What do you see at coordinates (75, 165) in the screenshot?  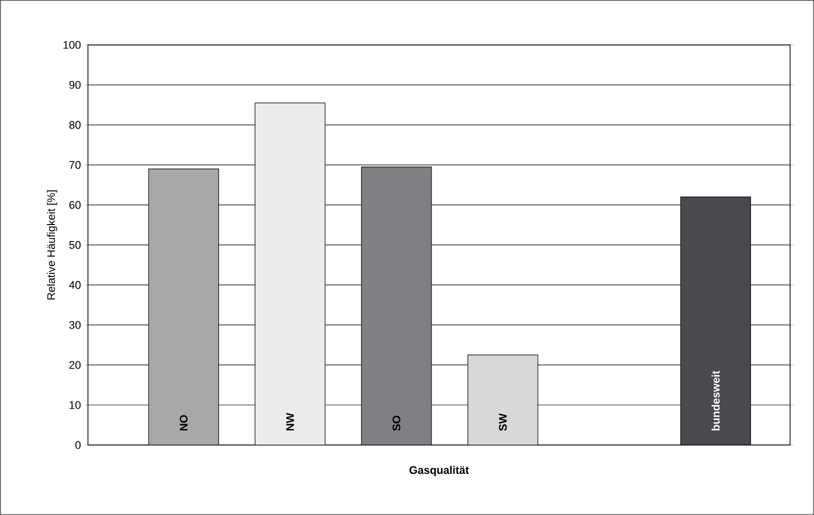 I see `y-tick-label: 70` at bounding box center [75, 165].